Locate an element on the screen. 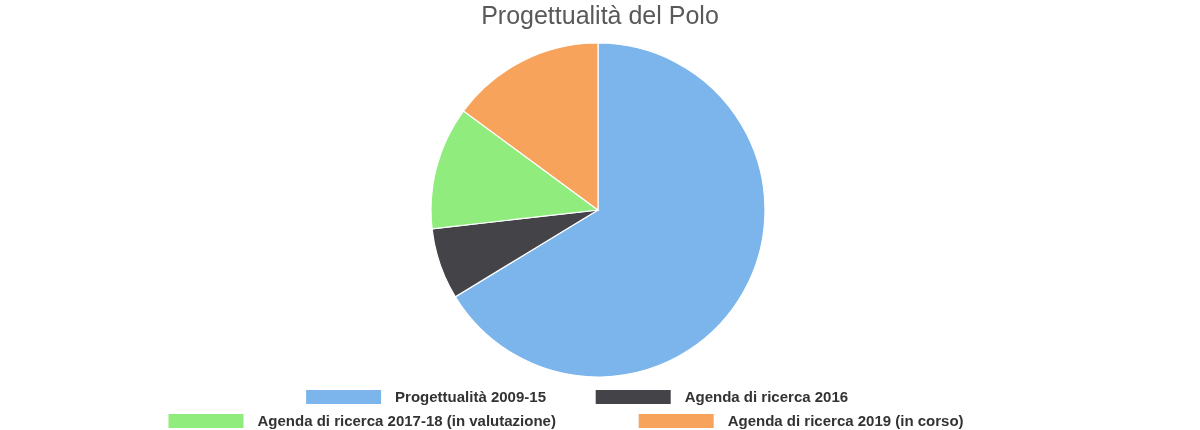  legend-label: Agenda di ricerca 2016 is located at coordinates (766, 396).